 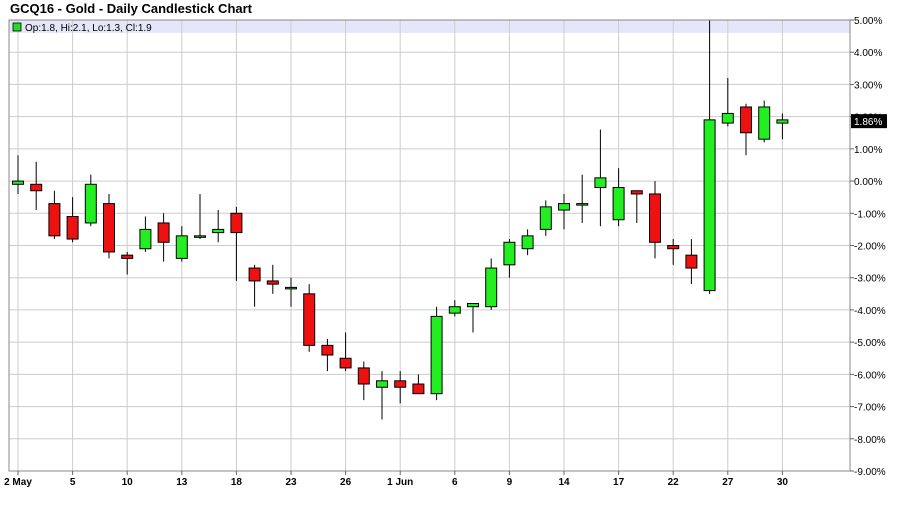 I want to click on y-tick-label: -3.00%, so click(x=870, y=279).